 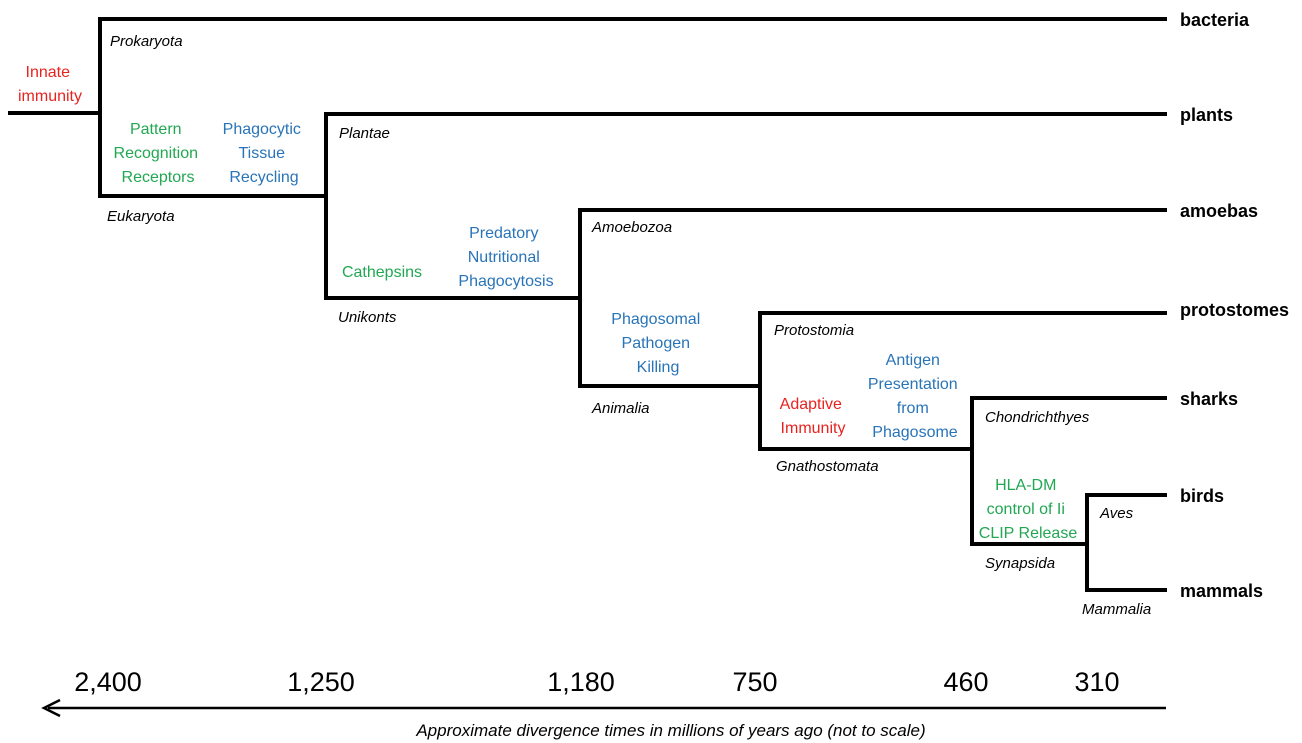 I want to click on trait-predatory-nutritional-phagocytosis: Predatory Nutritional Phagocytosis, so click(x=505, y=257).